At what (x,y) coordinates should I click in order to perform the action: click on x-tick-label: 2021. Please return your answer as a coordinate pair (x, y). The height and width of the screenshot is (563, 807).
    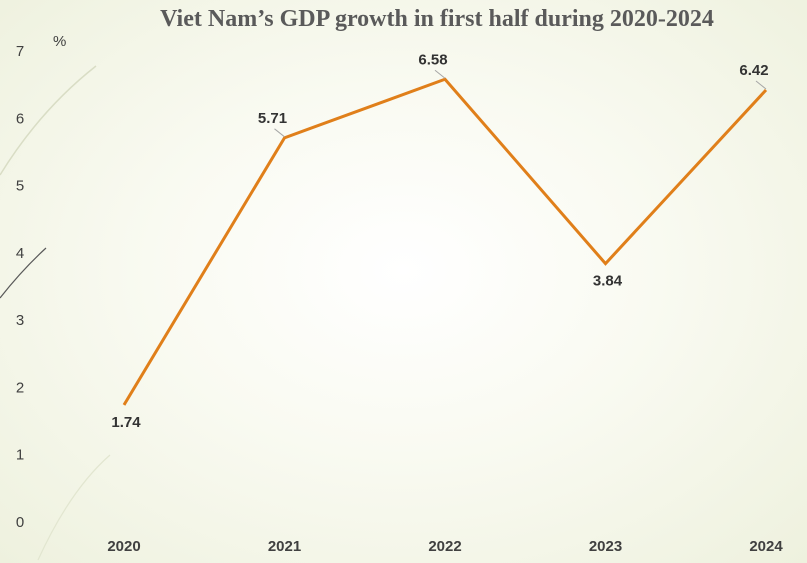
    Looking at the image, I should click on (284, 546).